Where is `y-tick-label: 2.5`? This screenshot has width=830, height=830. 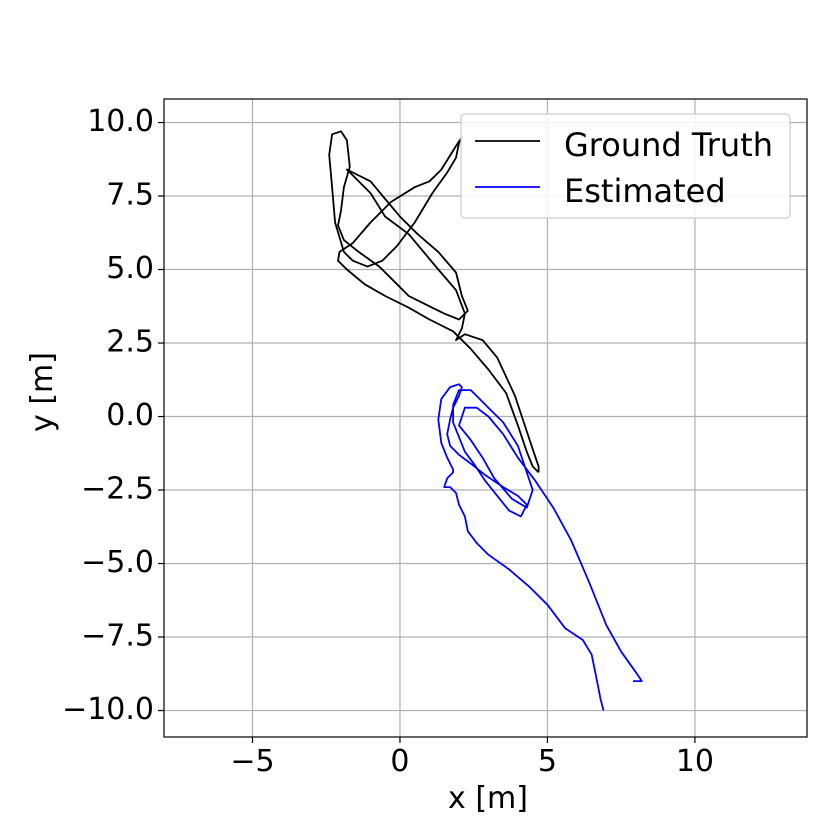
y-tick-label: 2.5 is located at coordinates (130, 342).